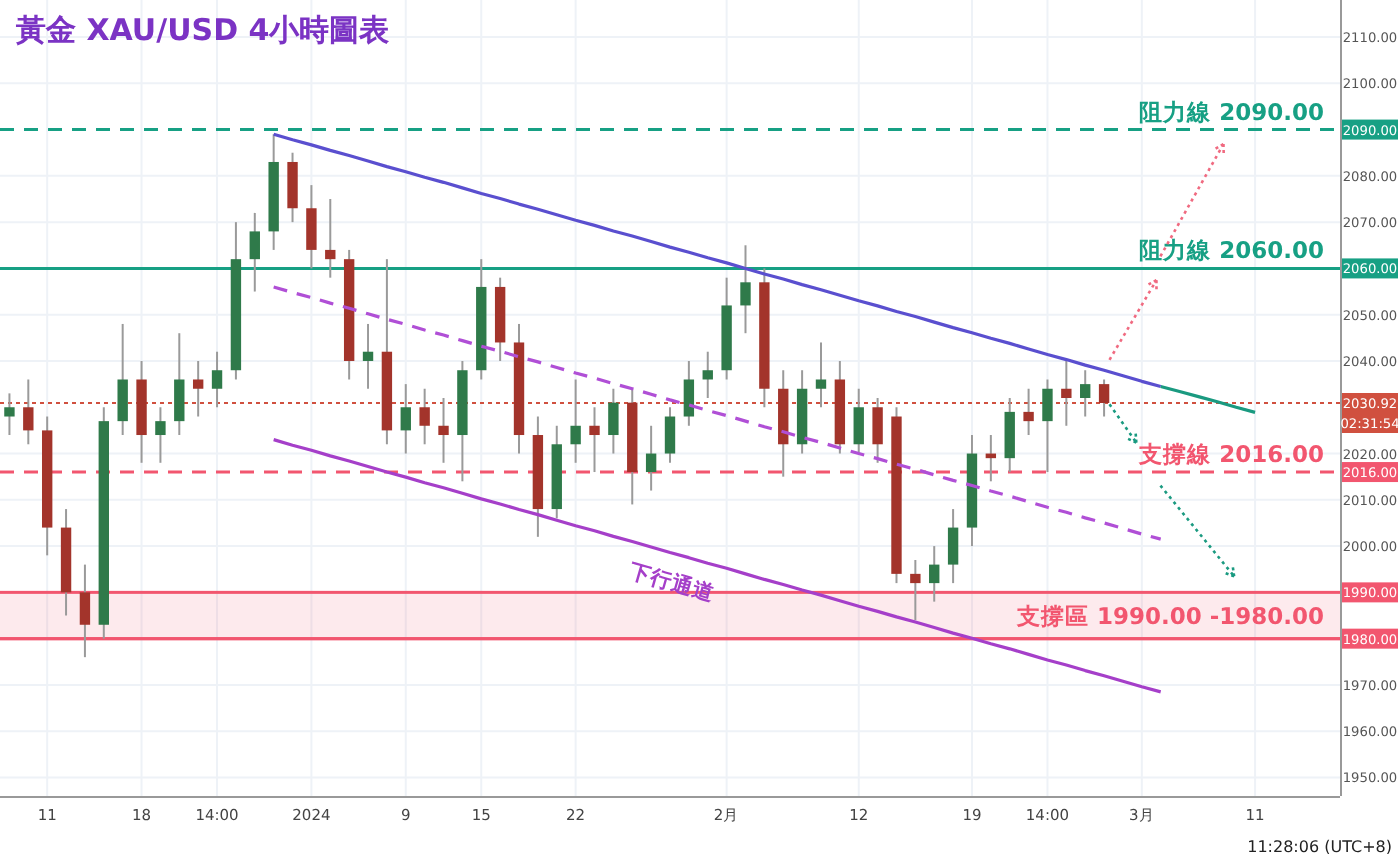 The image size is (1400, 864). Describe the element at coordinates (1169, 615) in the screenshot. I see `band-label: 支撐區 1990.00 -1980.00` at that location.